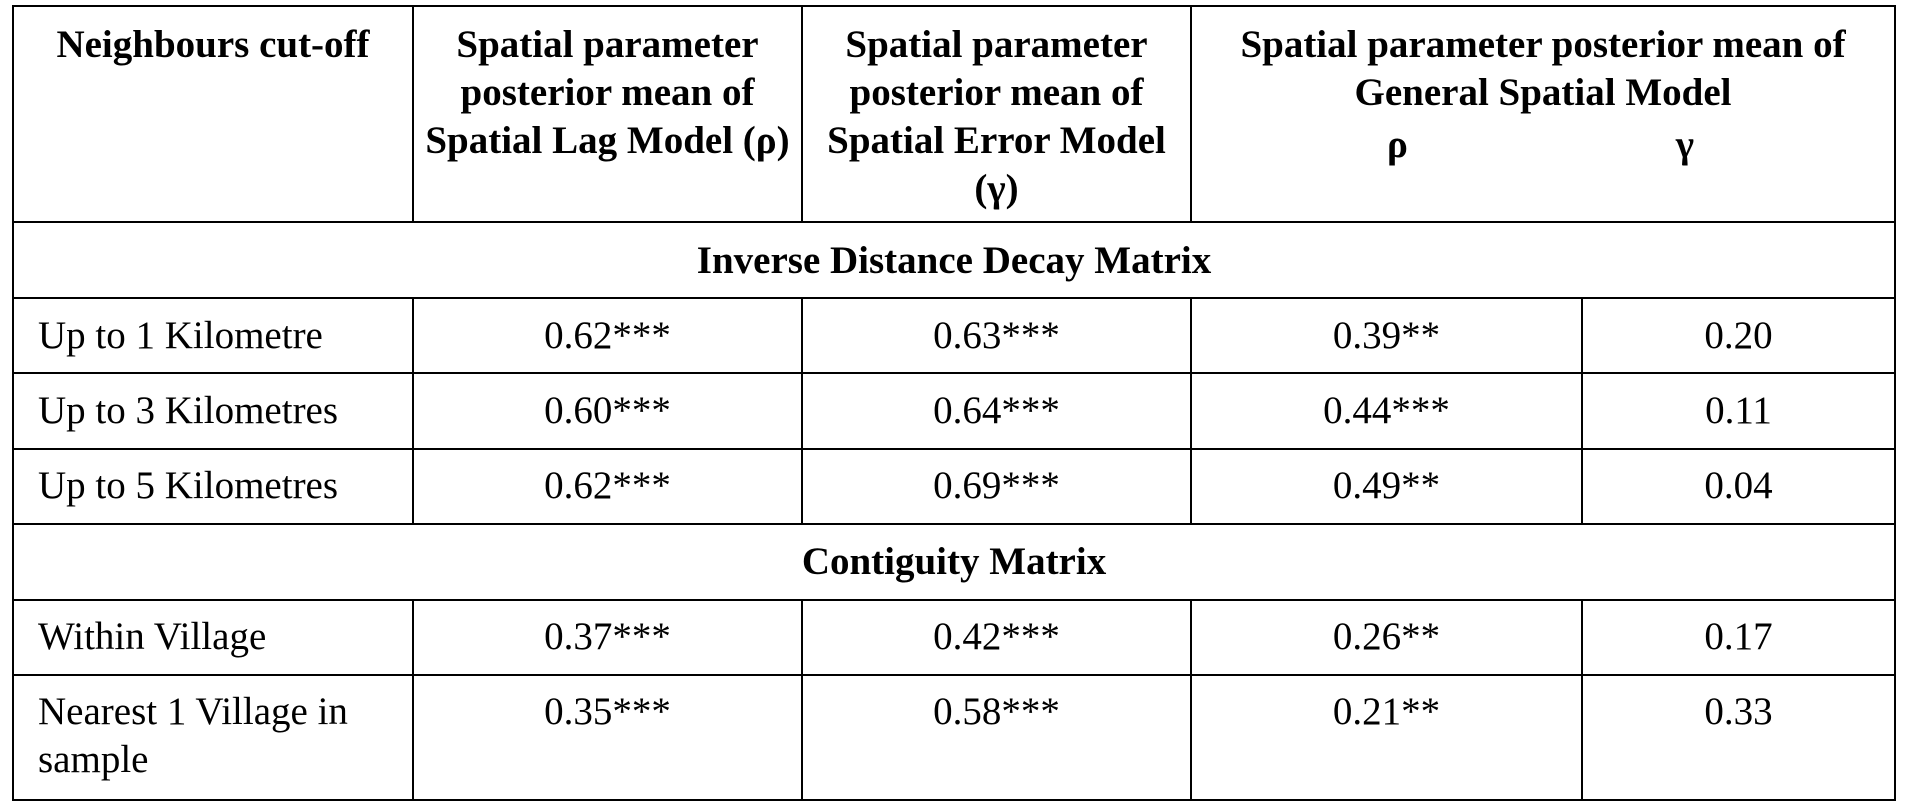  What do you see at coordinates (996, 637) in the screenshot?
I see `sem-value: 0.42***` at bounding box center [996, 637].